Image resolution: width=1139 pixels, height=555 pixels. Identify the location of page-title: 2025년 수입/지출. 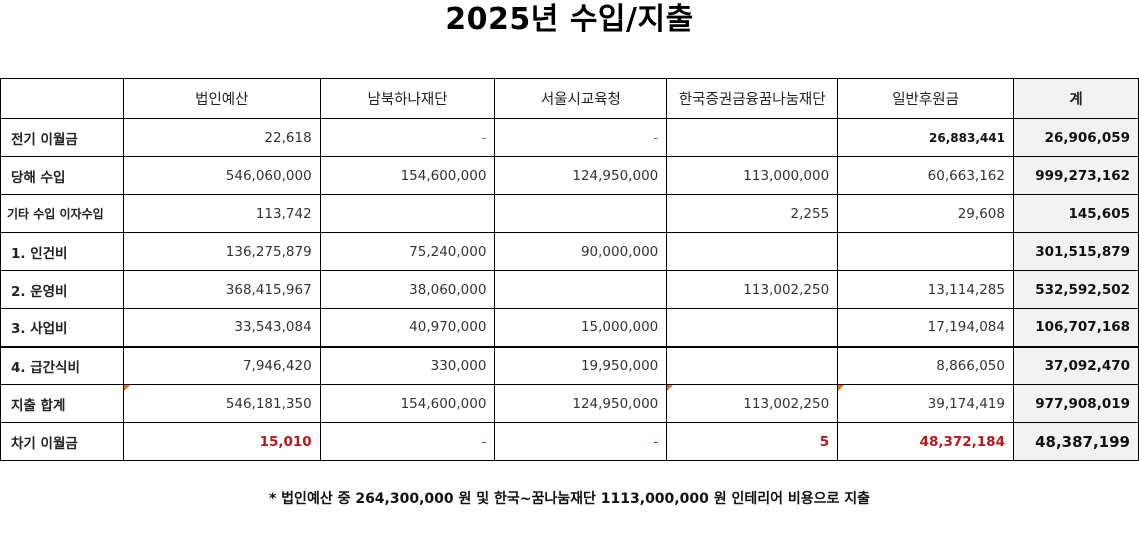
(569, 19).